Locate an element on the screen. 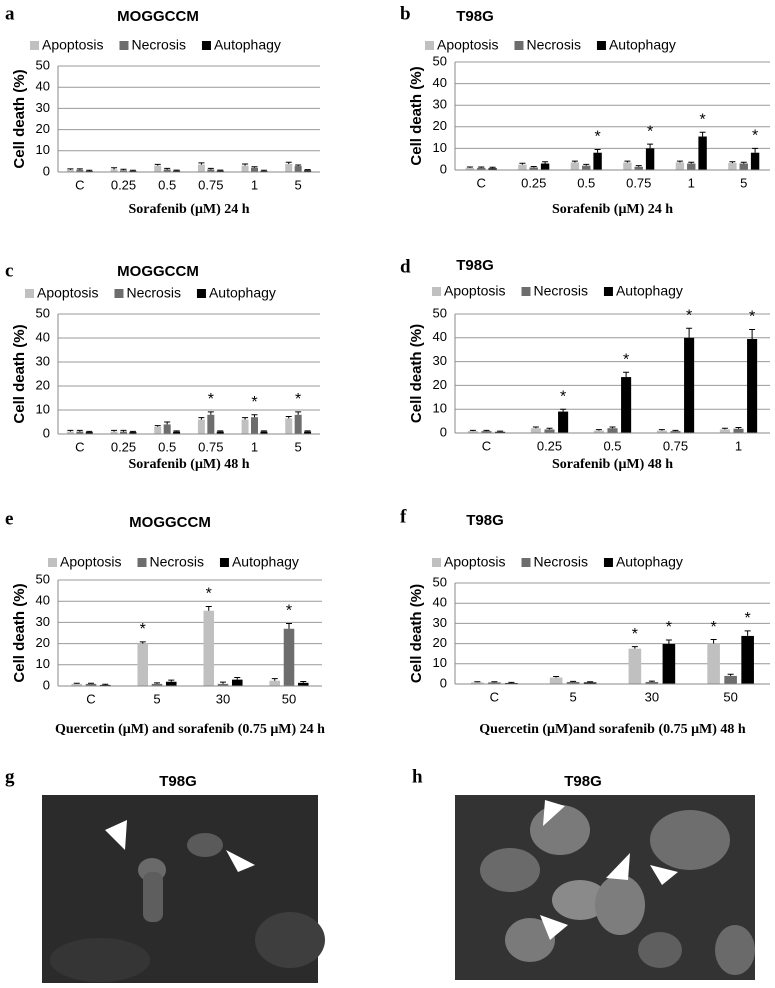  legend-label: Apoptosis is located at coordinates (474, 562).